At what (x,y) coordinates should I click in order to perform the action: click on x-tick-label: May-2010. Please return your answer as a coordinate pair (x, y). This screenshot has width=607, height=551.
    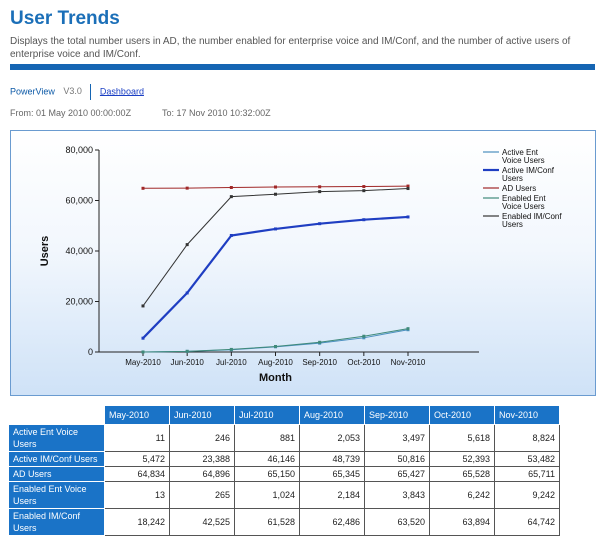
    Looking at the image, I should click on (143, 362).